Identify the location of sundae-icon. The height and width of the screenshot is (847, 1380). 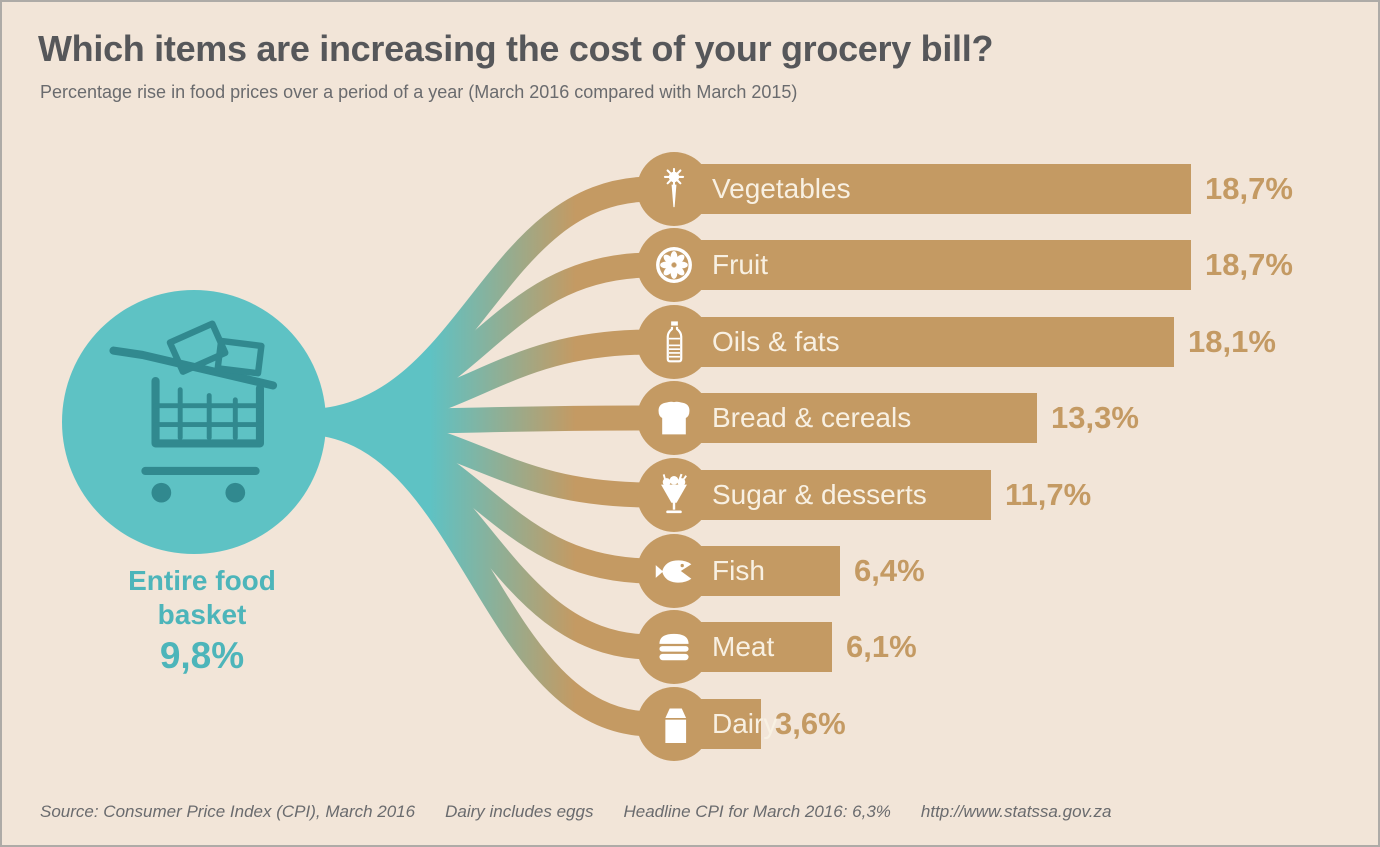
(674, 493).